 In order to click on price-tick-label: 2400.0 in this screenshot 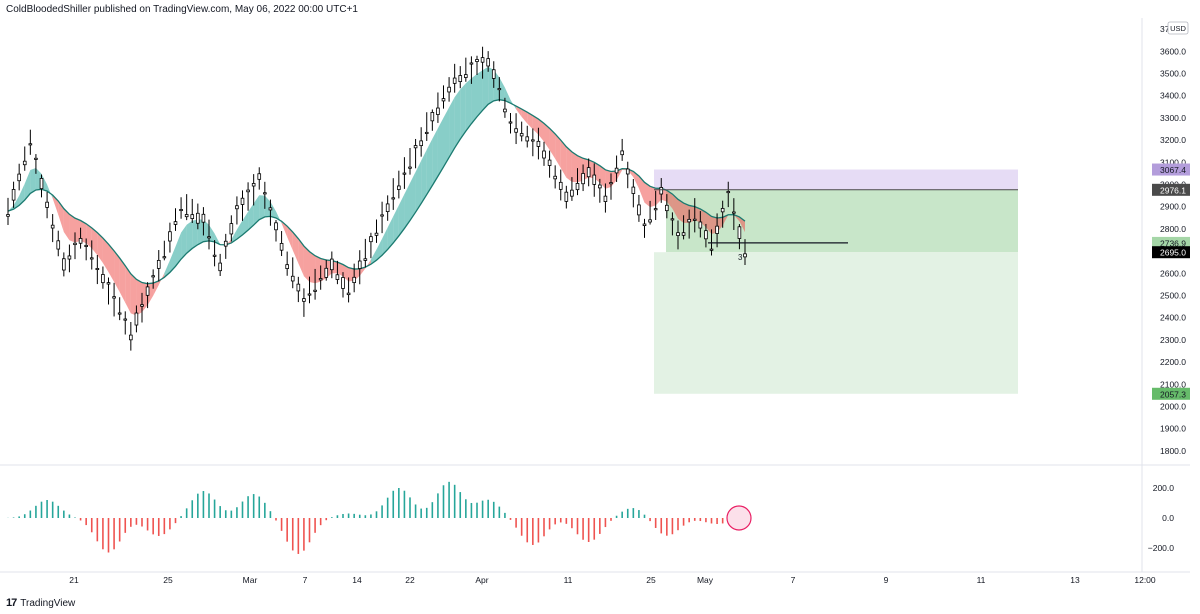, I will do `click(1173, 318)`.